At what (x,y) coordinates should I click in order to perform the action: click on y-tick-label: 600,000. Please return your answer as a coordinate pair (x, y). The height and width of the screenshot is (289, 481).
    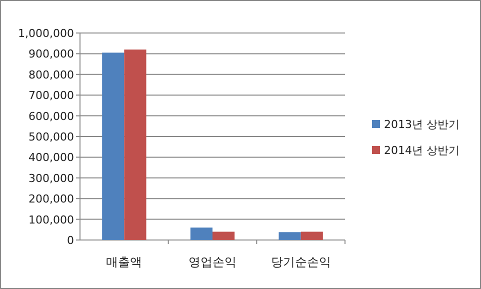
    Looking at the image, I should click on (51, 116).